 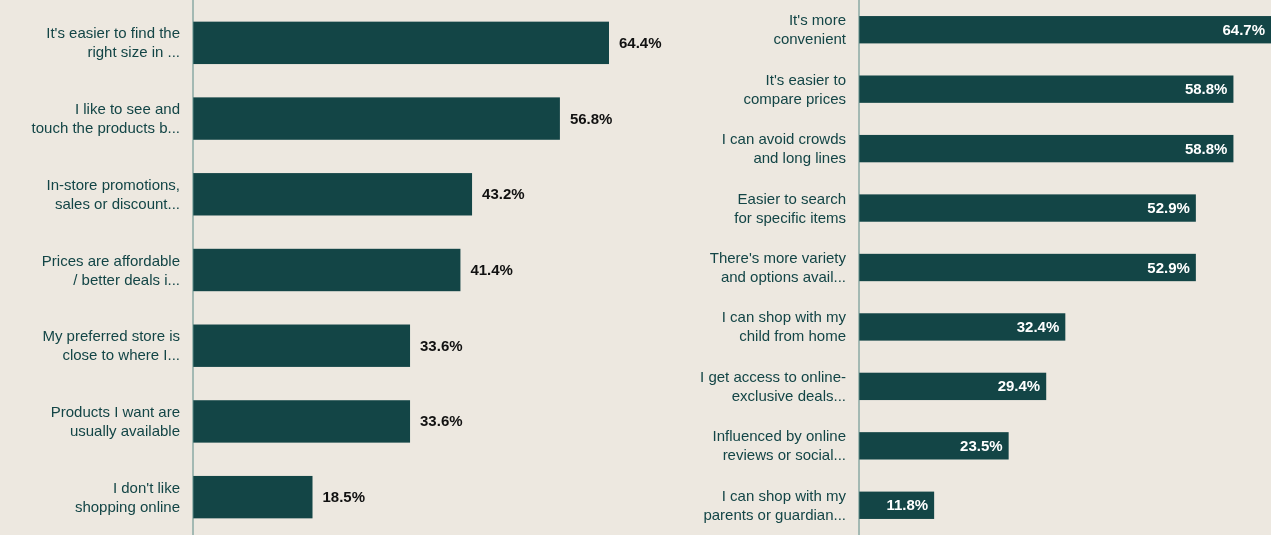 What do you see at coordinates (784, 326) in the screenshot?
I see `y-tick-label: I can shop with my child from home` at bounding box center [784, 326].